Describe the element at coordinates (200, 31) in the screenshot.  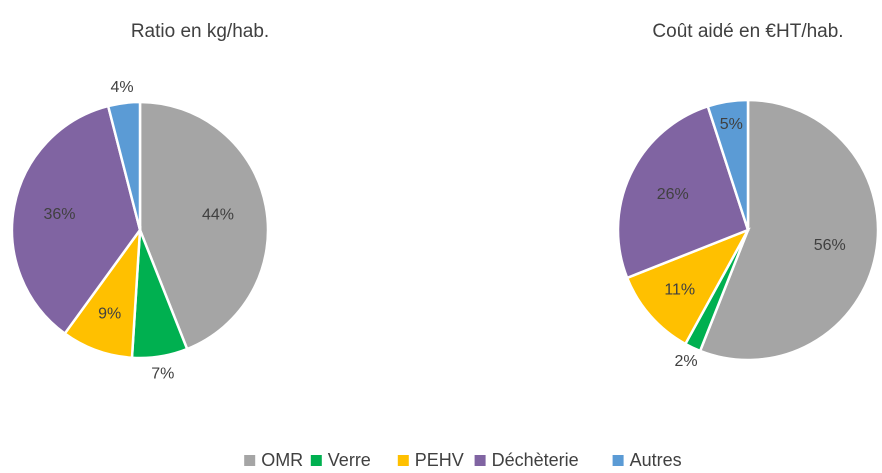
I see `chart-title: Ratio en kg/hab.` at that location.